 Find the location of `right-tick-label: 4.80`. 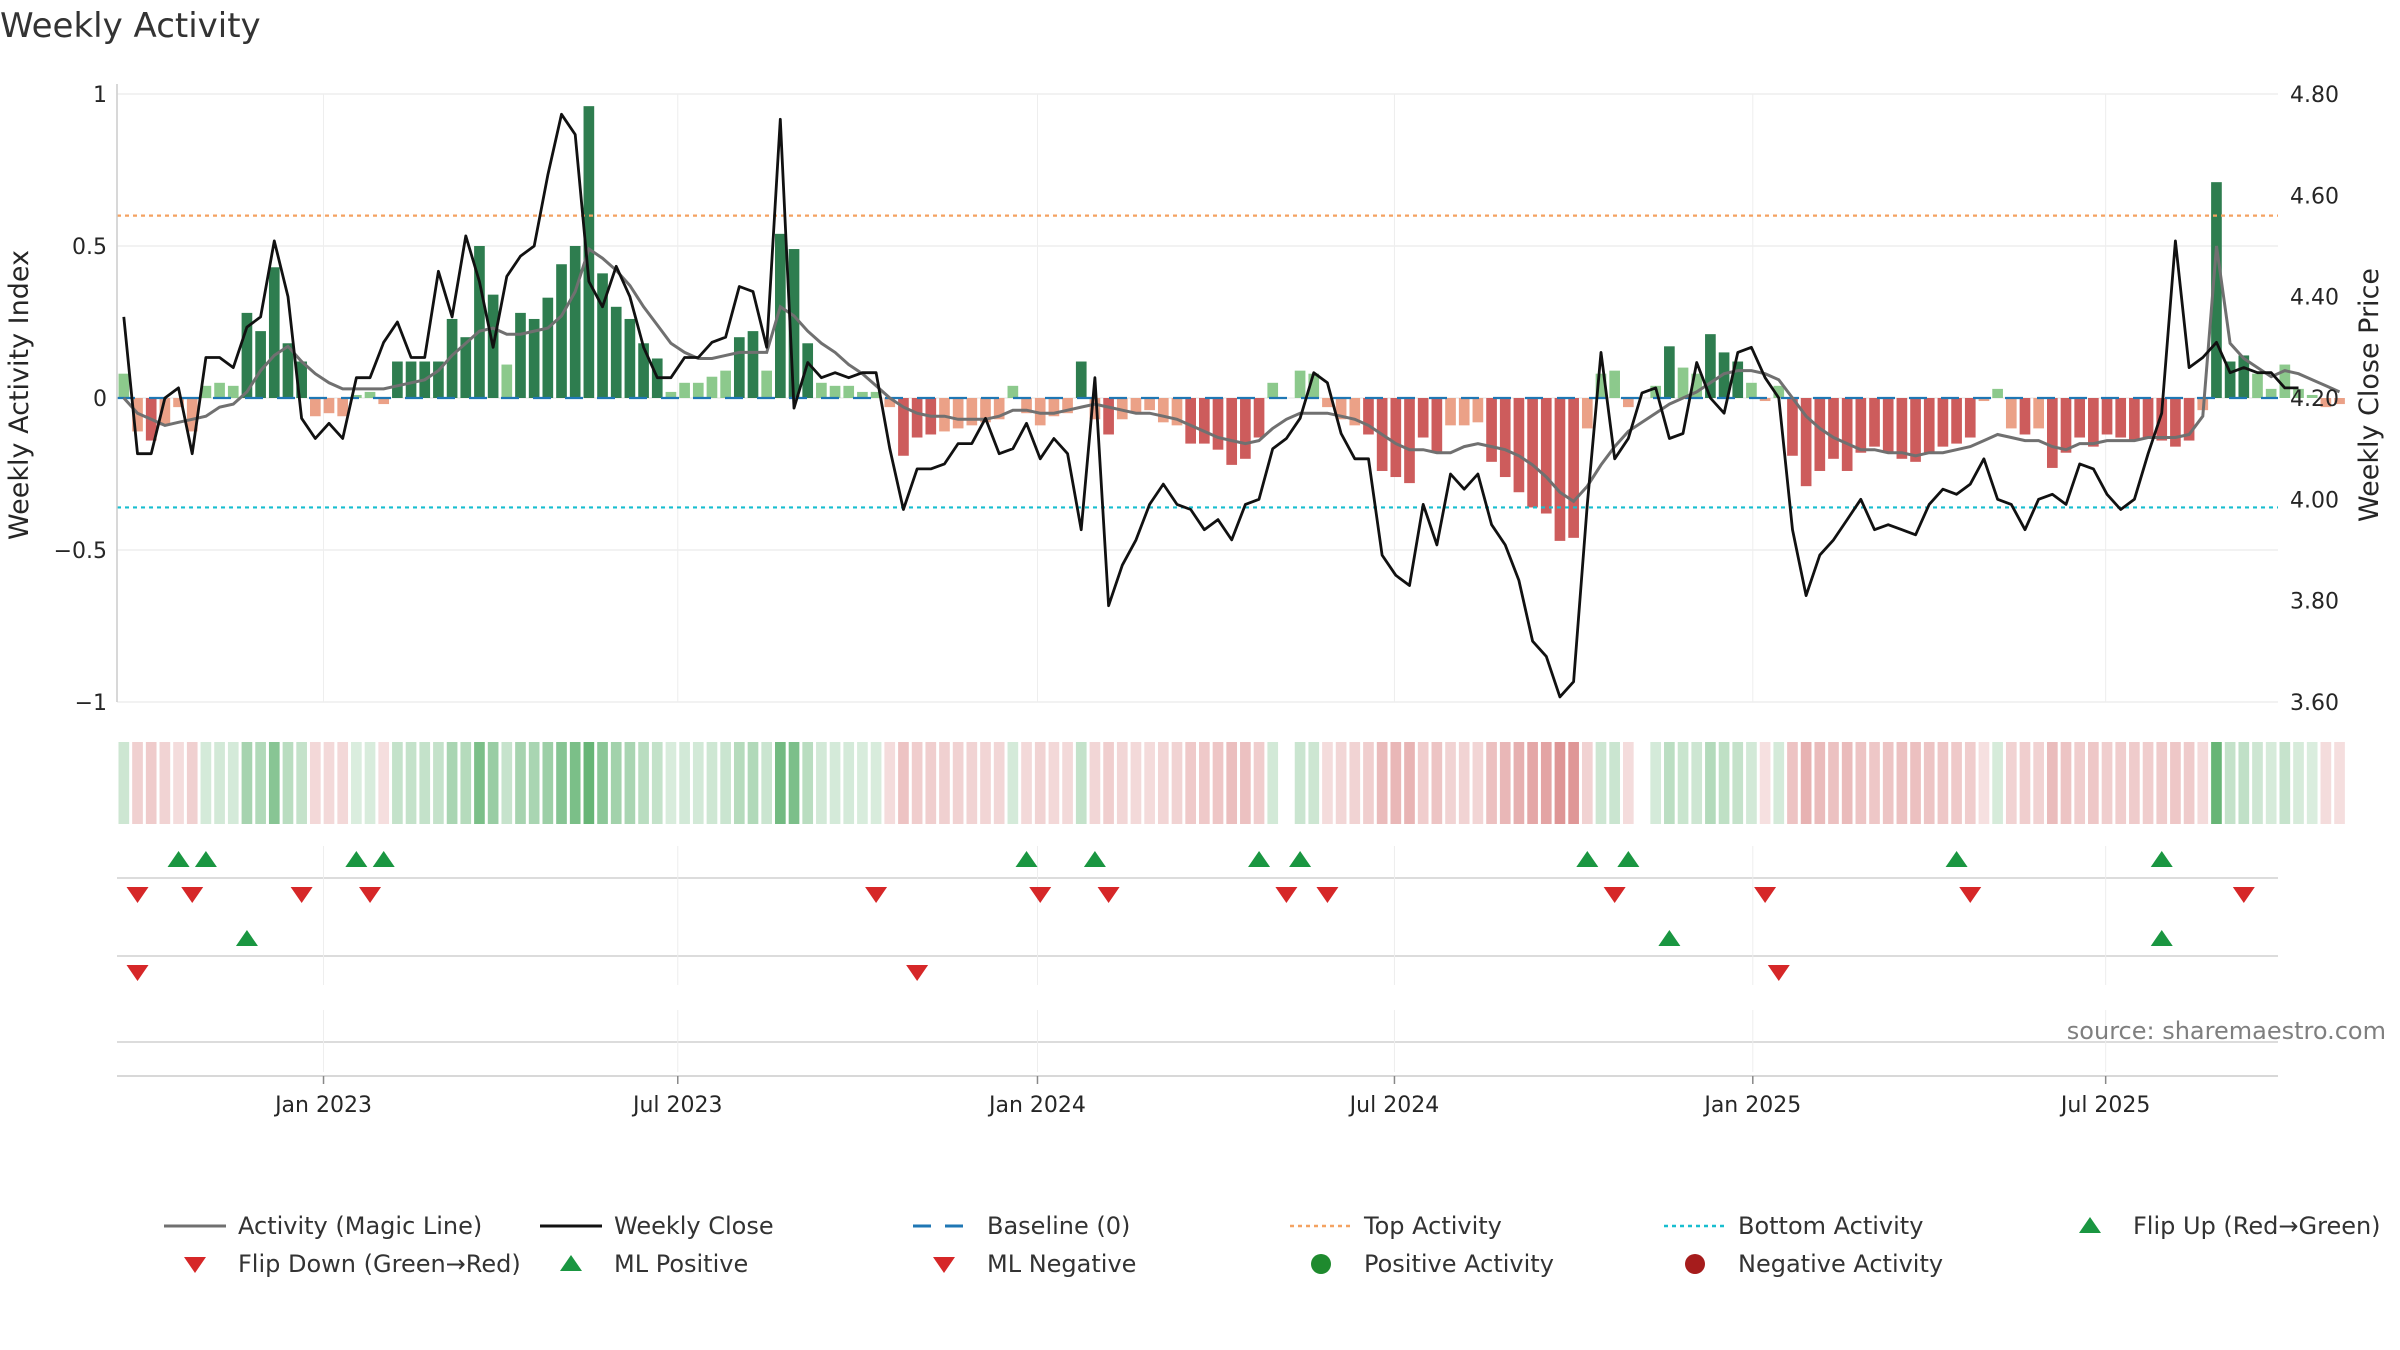

right-tick-label: 4.80 is located at coordinates (2314, 95).